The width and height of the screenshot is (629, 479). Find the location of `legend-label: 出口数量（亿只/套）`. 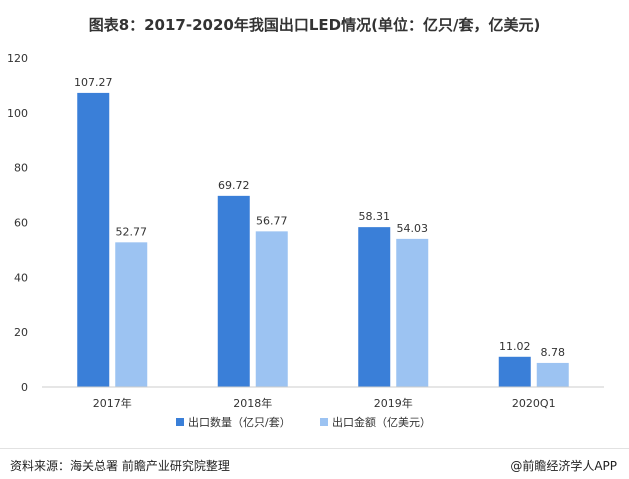

legend-label: 出口数量（亿只/套） is located at coordinates (239, 422).